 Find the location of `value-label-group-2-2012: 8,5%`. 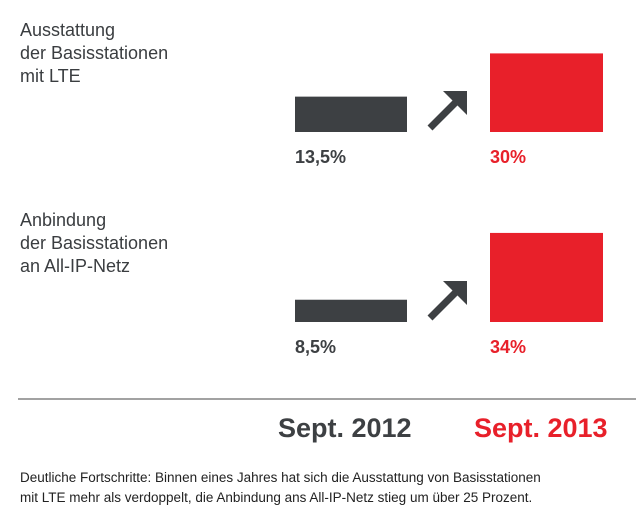

value-label-group-2-2012: 8,5% is located at coordinates (315, 347).